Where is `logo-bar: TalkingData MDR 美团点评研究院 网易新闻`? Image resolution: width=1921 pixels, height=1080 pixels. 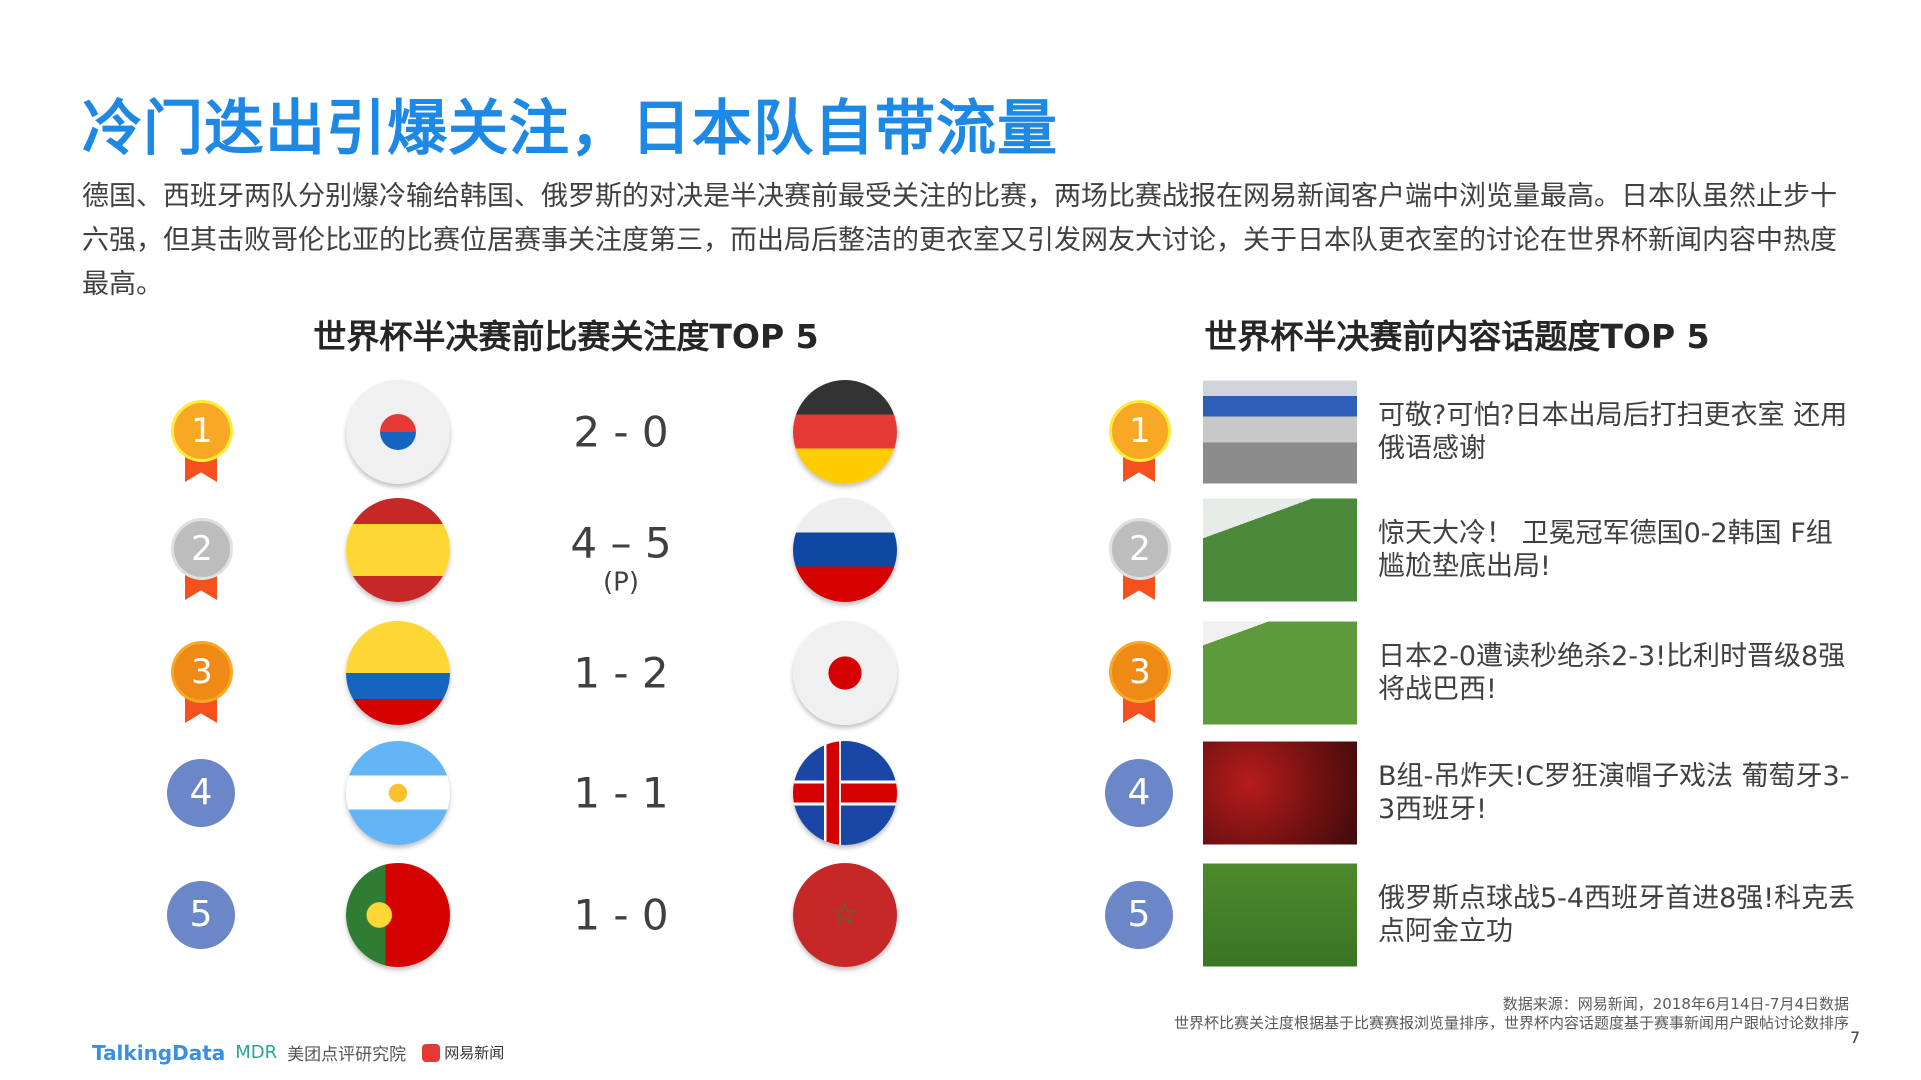 logo-bar: TalkingData MDR 美团点评研究院 网易新闻 is located at coordinates (298, 1053).